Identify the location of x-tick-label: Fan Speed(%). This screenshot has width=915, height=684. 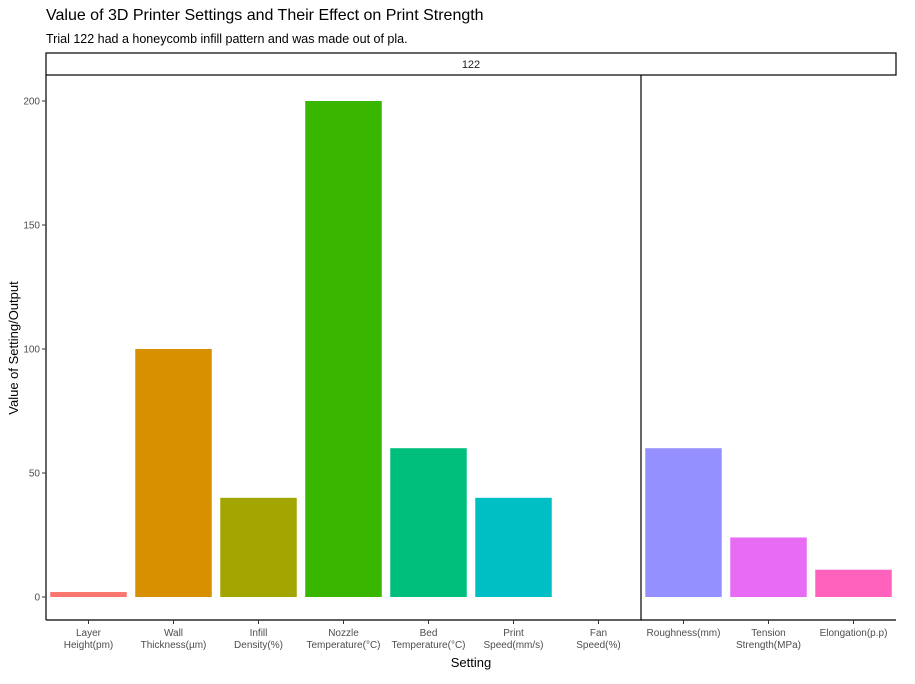
(598, 639).